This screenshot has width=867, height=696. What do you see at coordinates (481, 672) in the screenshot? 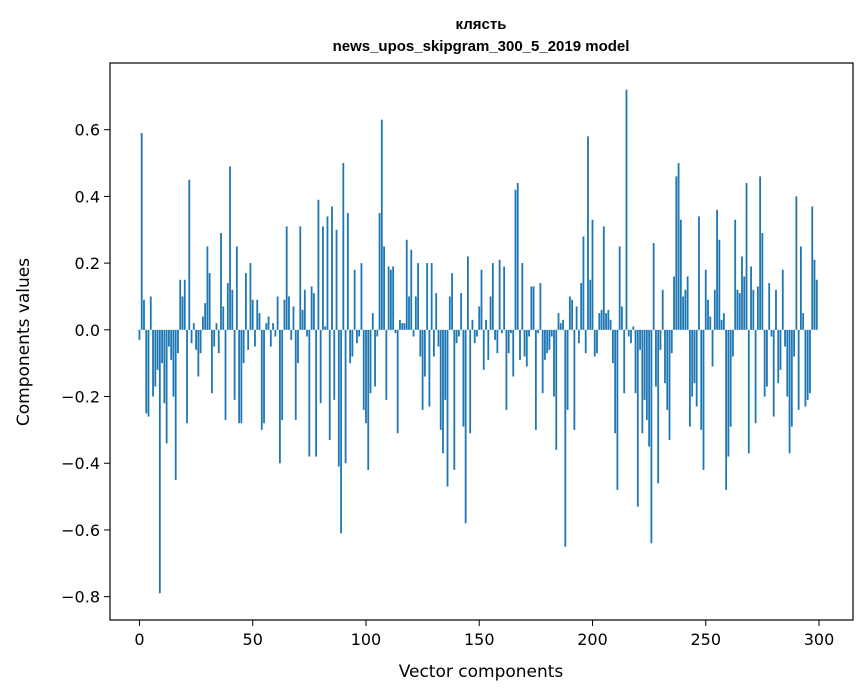
I see `x-axis-label: Vector components` at bounding box center [481, 672].